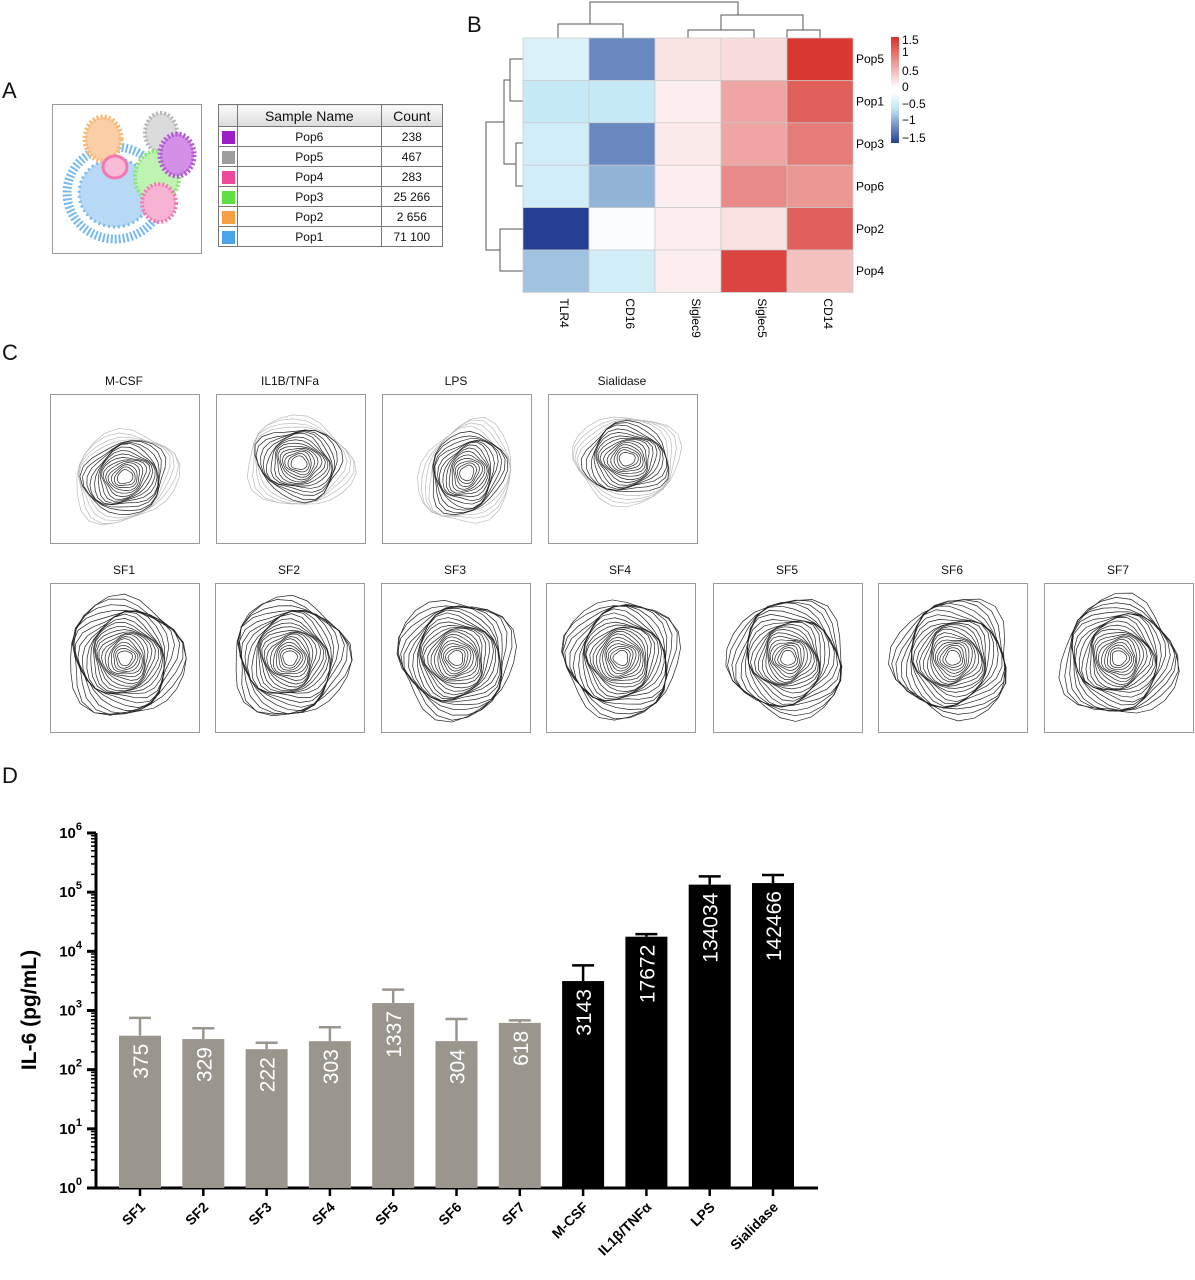  I want to click on y-tick-label: 10³, so click(70, 1009).